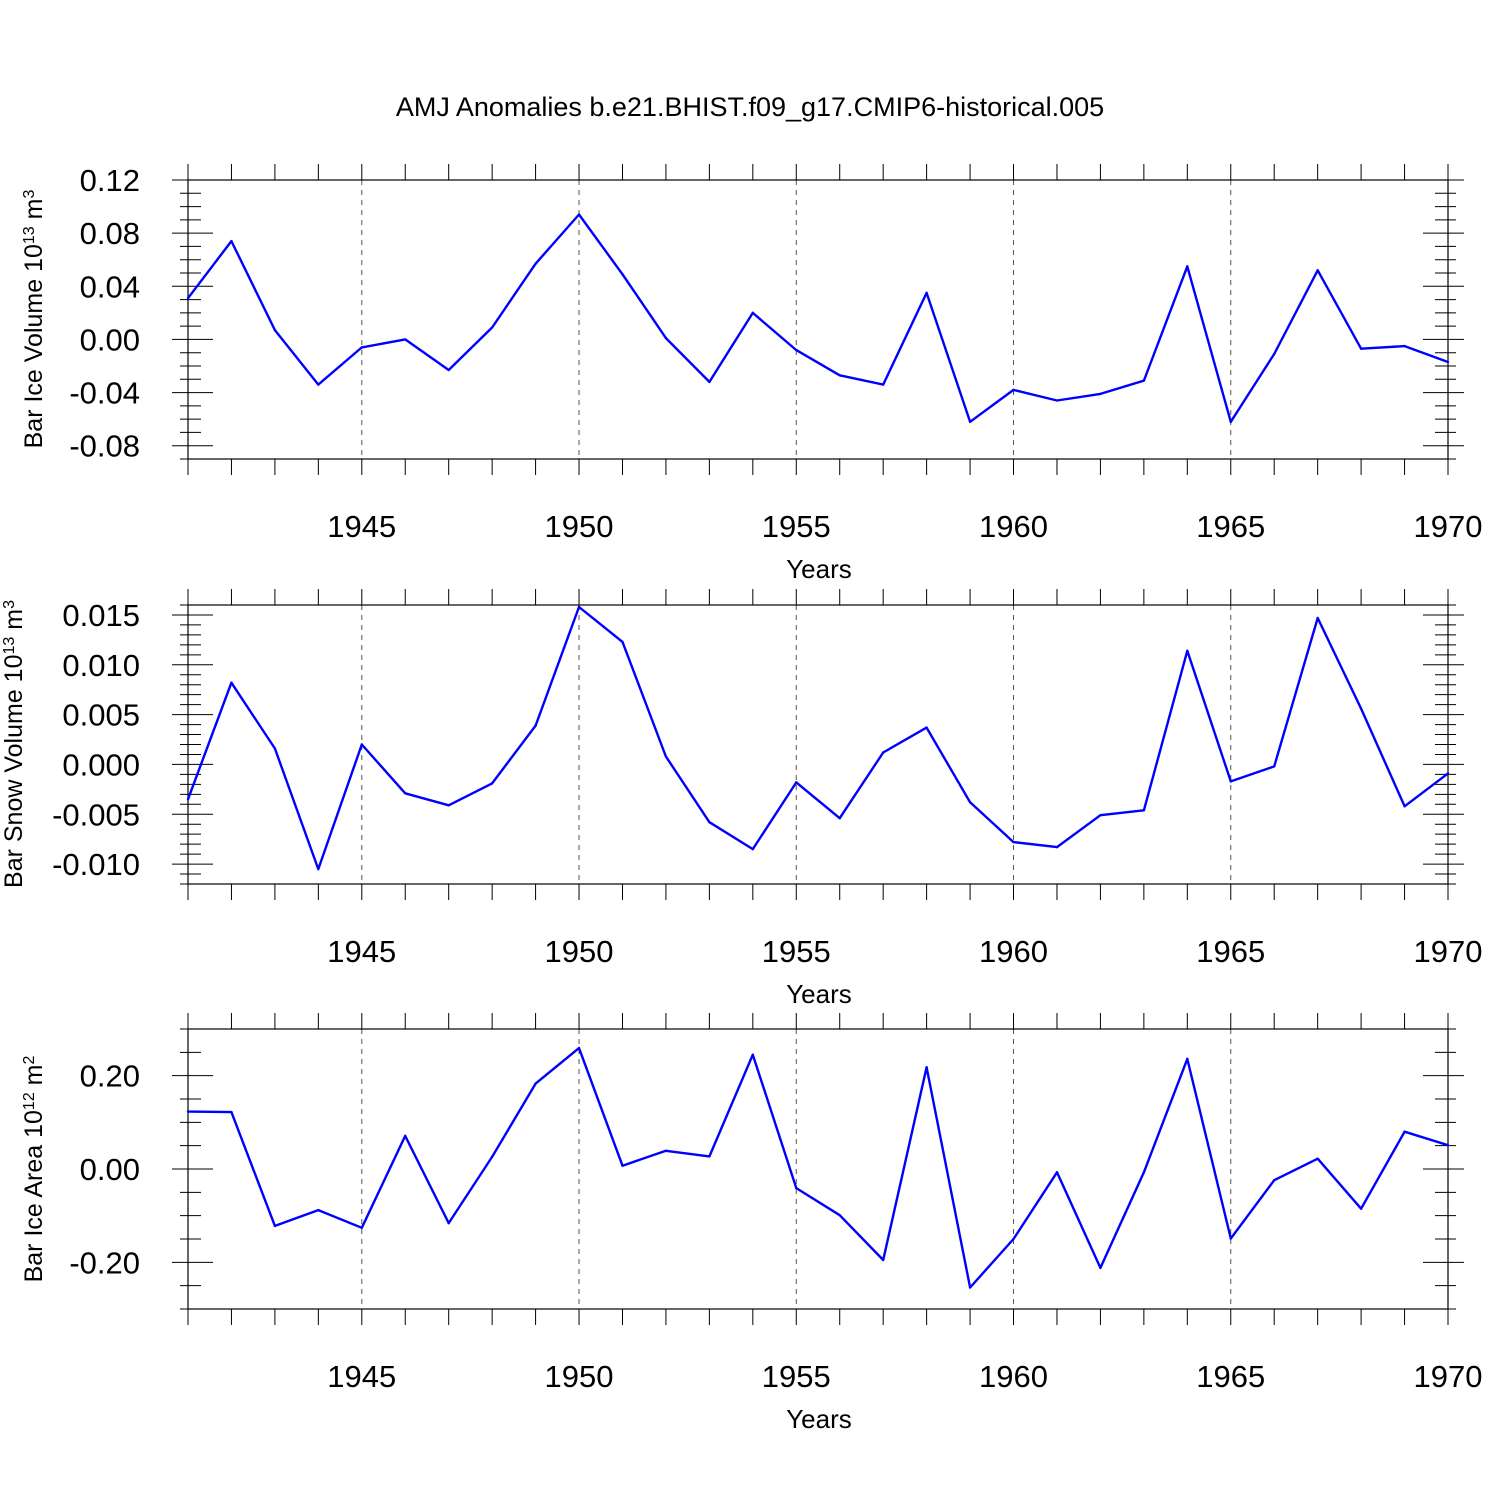 The height and width of the screenshot is (1500, 1500). Describe the element at coordinates (579, 1048) in the screenshot. I see `data-point-ice-area-1950` at that location.